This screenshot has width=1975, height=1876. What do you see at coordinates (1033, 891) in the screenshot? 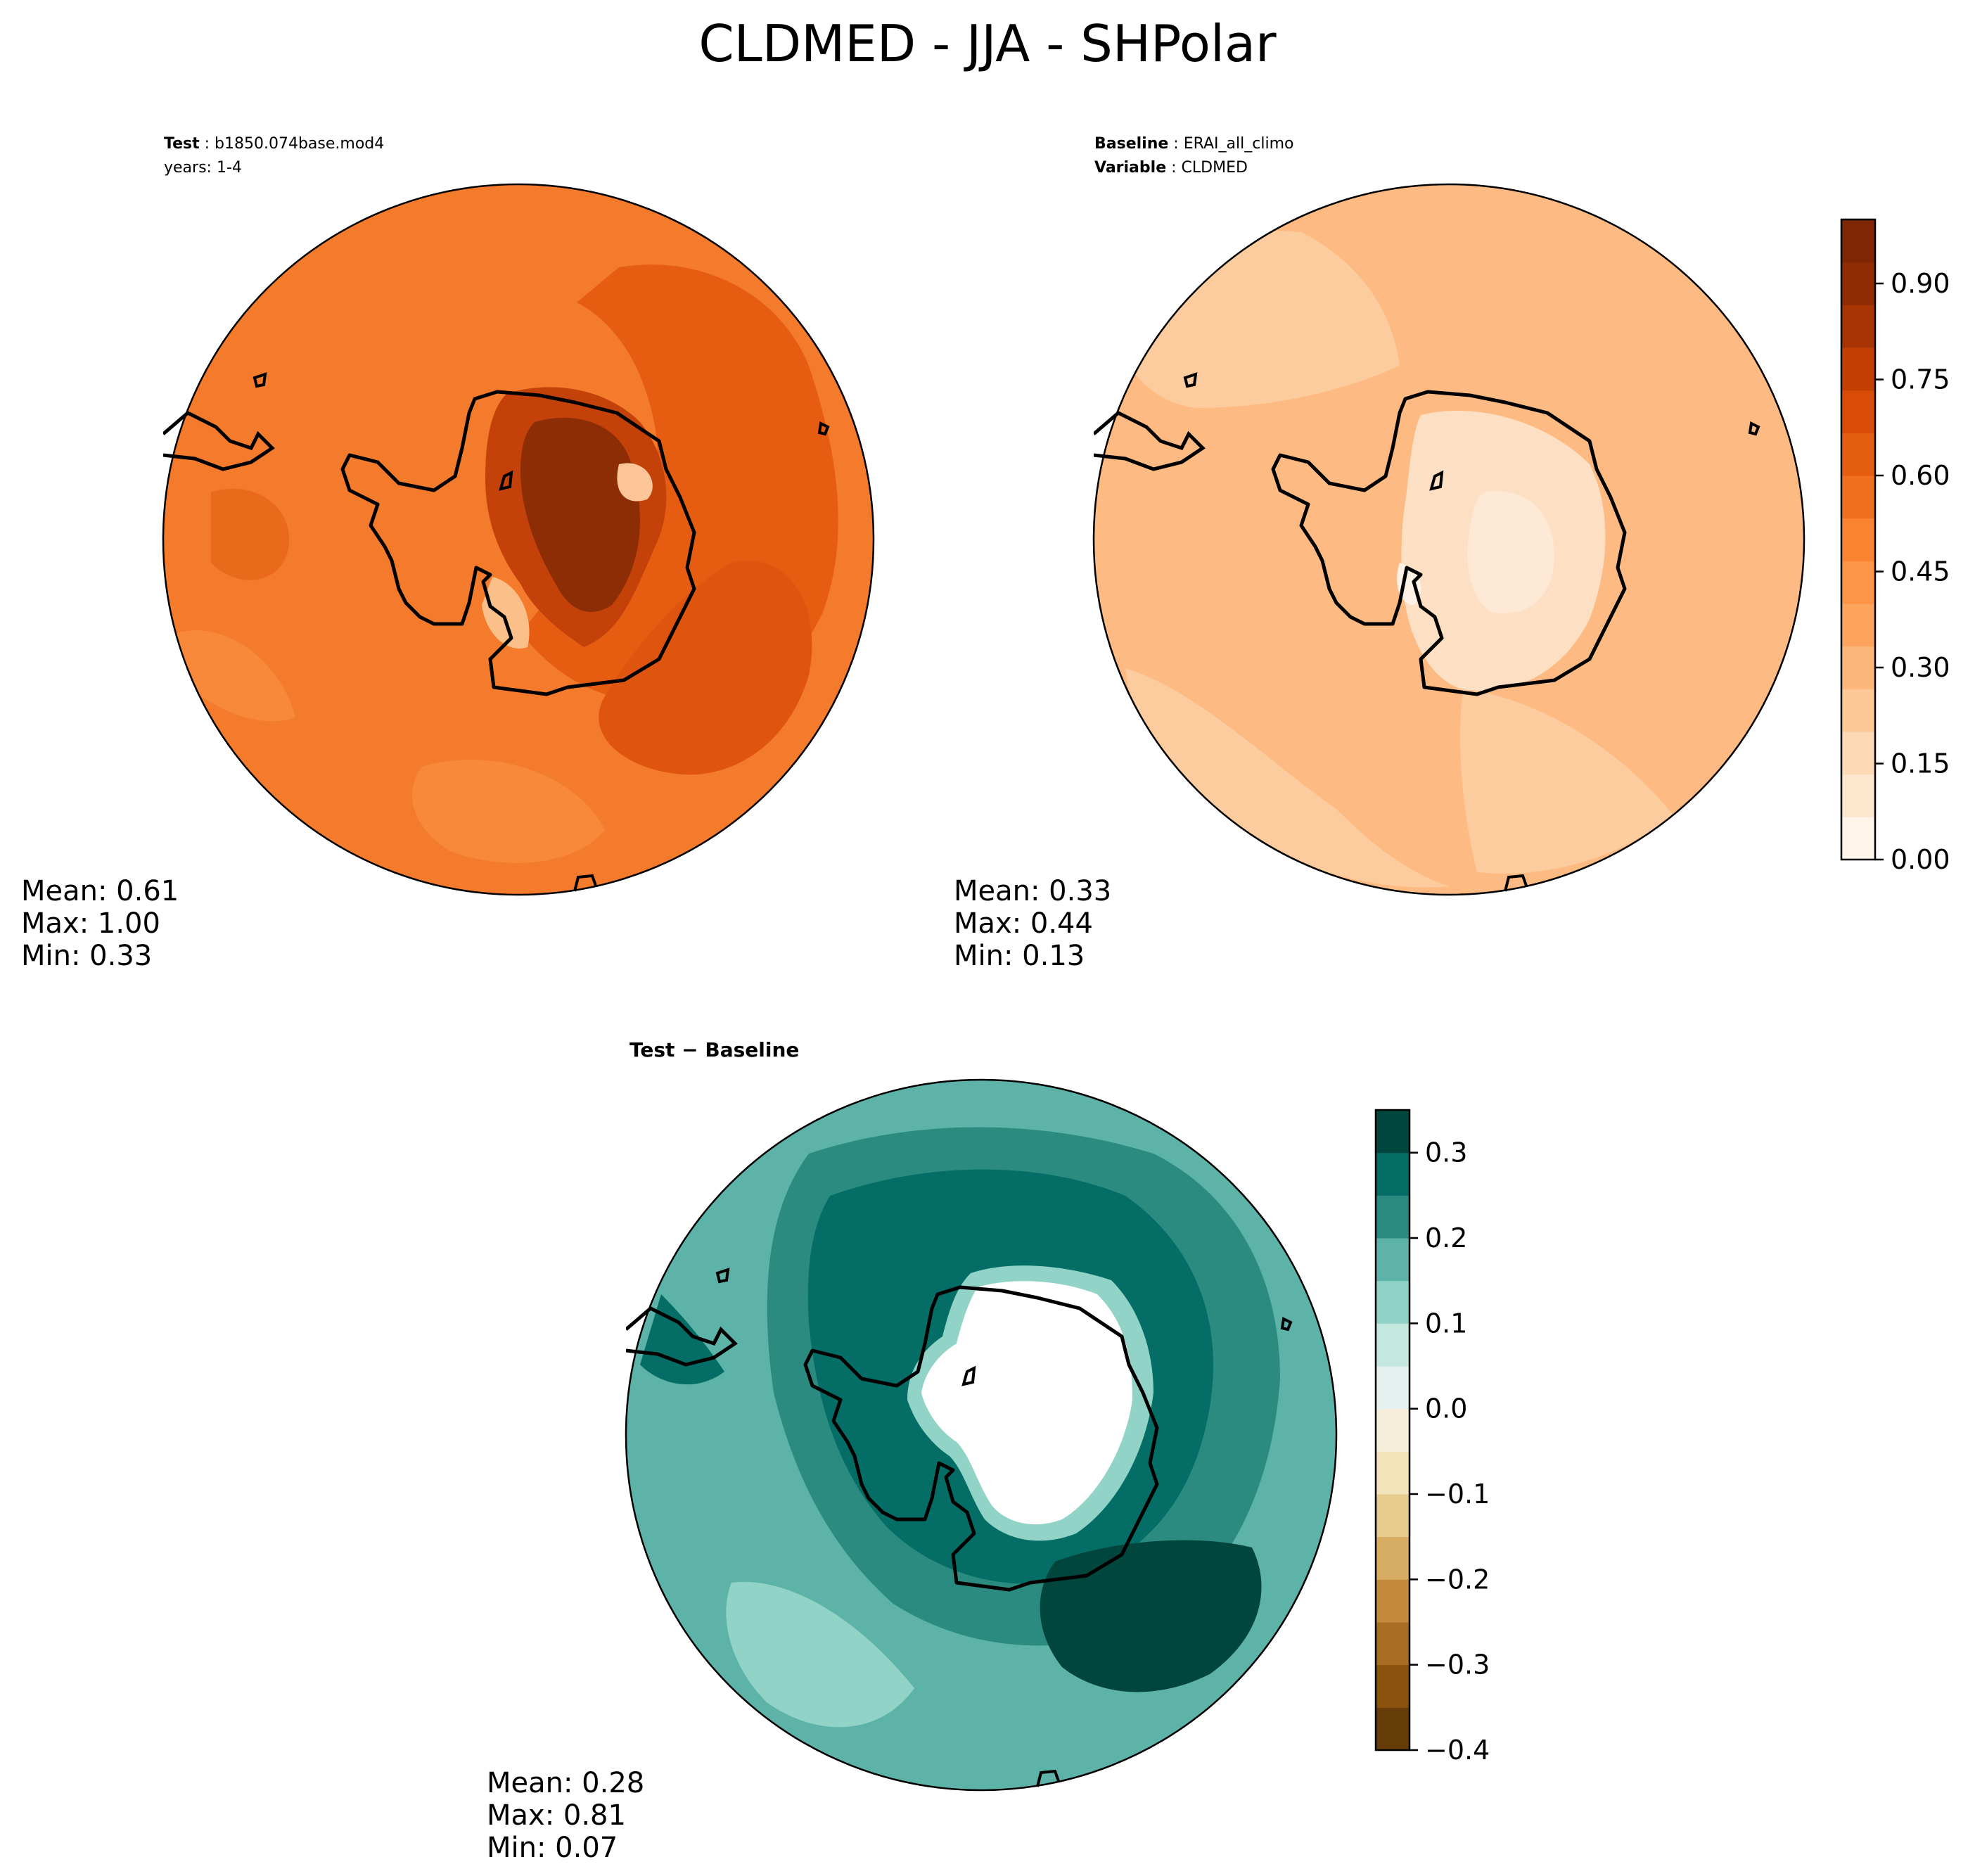
I see `baseline-mean: Mean: 0.33` at bounding box center [1033, 891].